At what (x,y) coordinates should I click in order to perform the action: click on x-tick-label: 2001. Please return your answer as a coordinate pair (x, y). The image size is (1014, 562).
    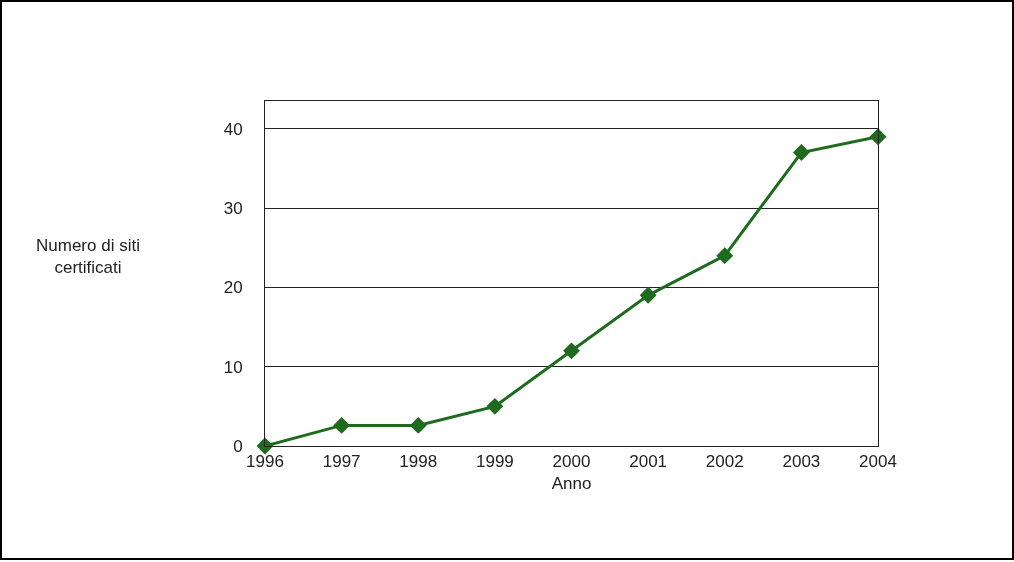
    Looking at the image, I should click on (648, 462).